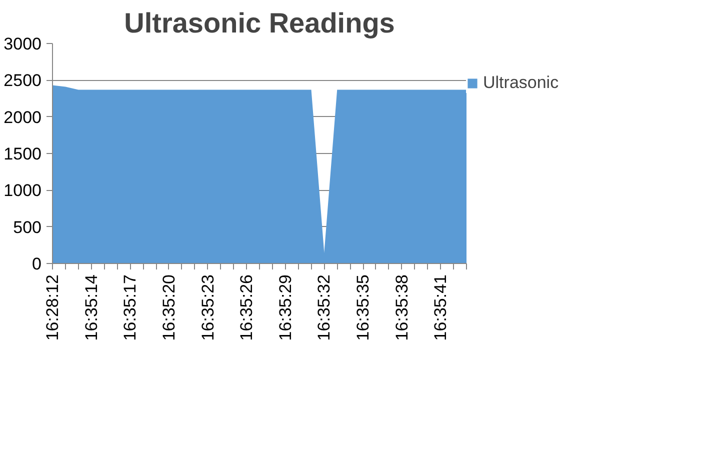 The image size is (711, 464). I want to click on x-tick-label: 16:35:23, so click(208, 307).